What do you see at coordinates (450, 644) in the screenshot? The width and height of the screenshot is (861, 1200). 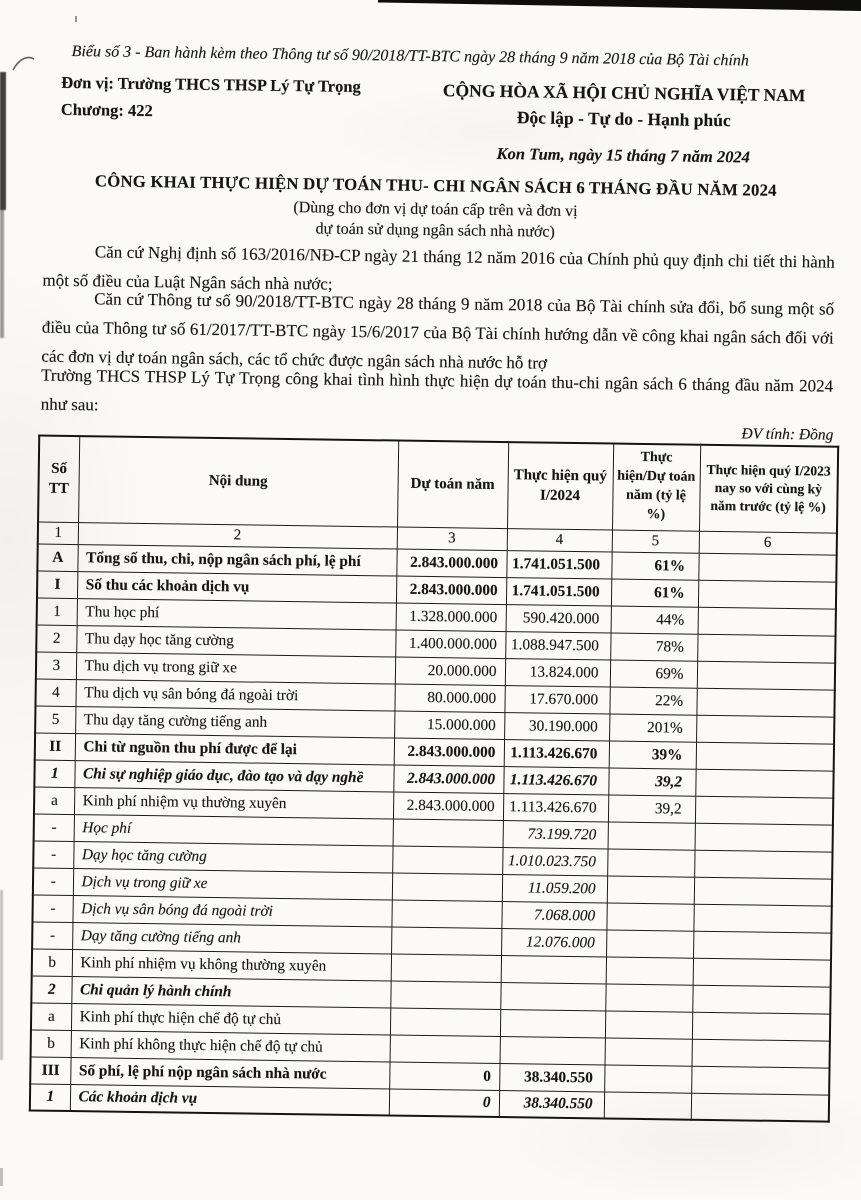 I see `cell-du-toan: 1.400.000.000` at bounding box center [450, 644].